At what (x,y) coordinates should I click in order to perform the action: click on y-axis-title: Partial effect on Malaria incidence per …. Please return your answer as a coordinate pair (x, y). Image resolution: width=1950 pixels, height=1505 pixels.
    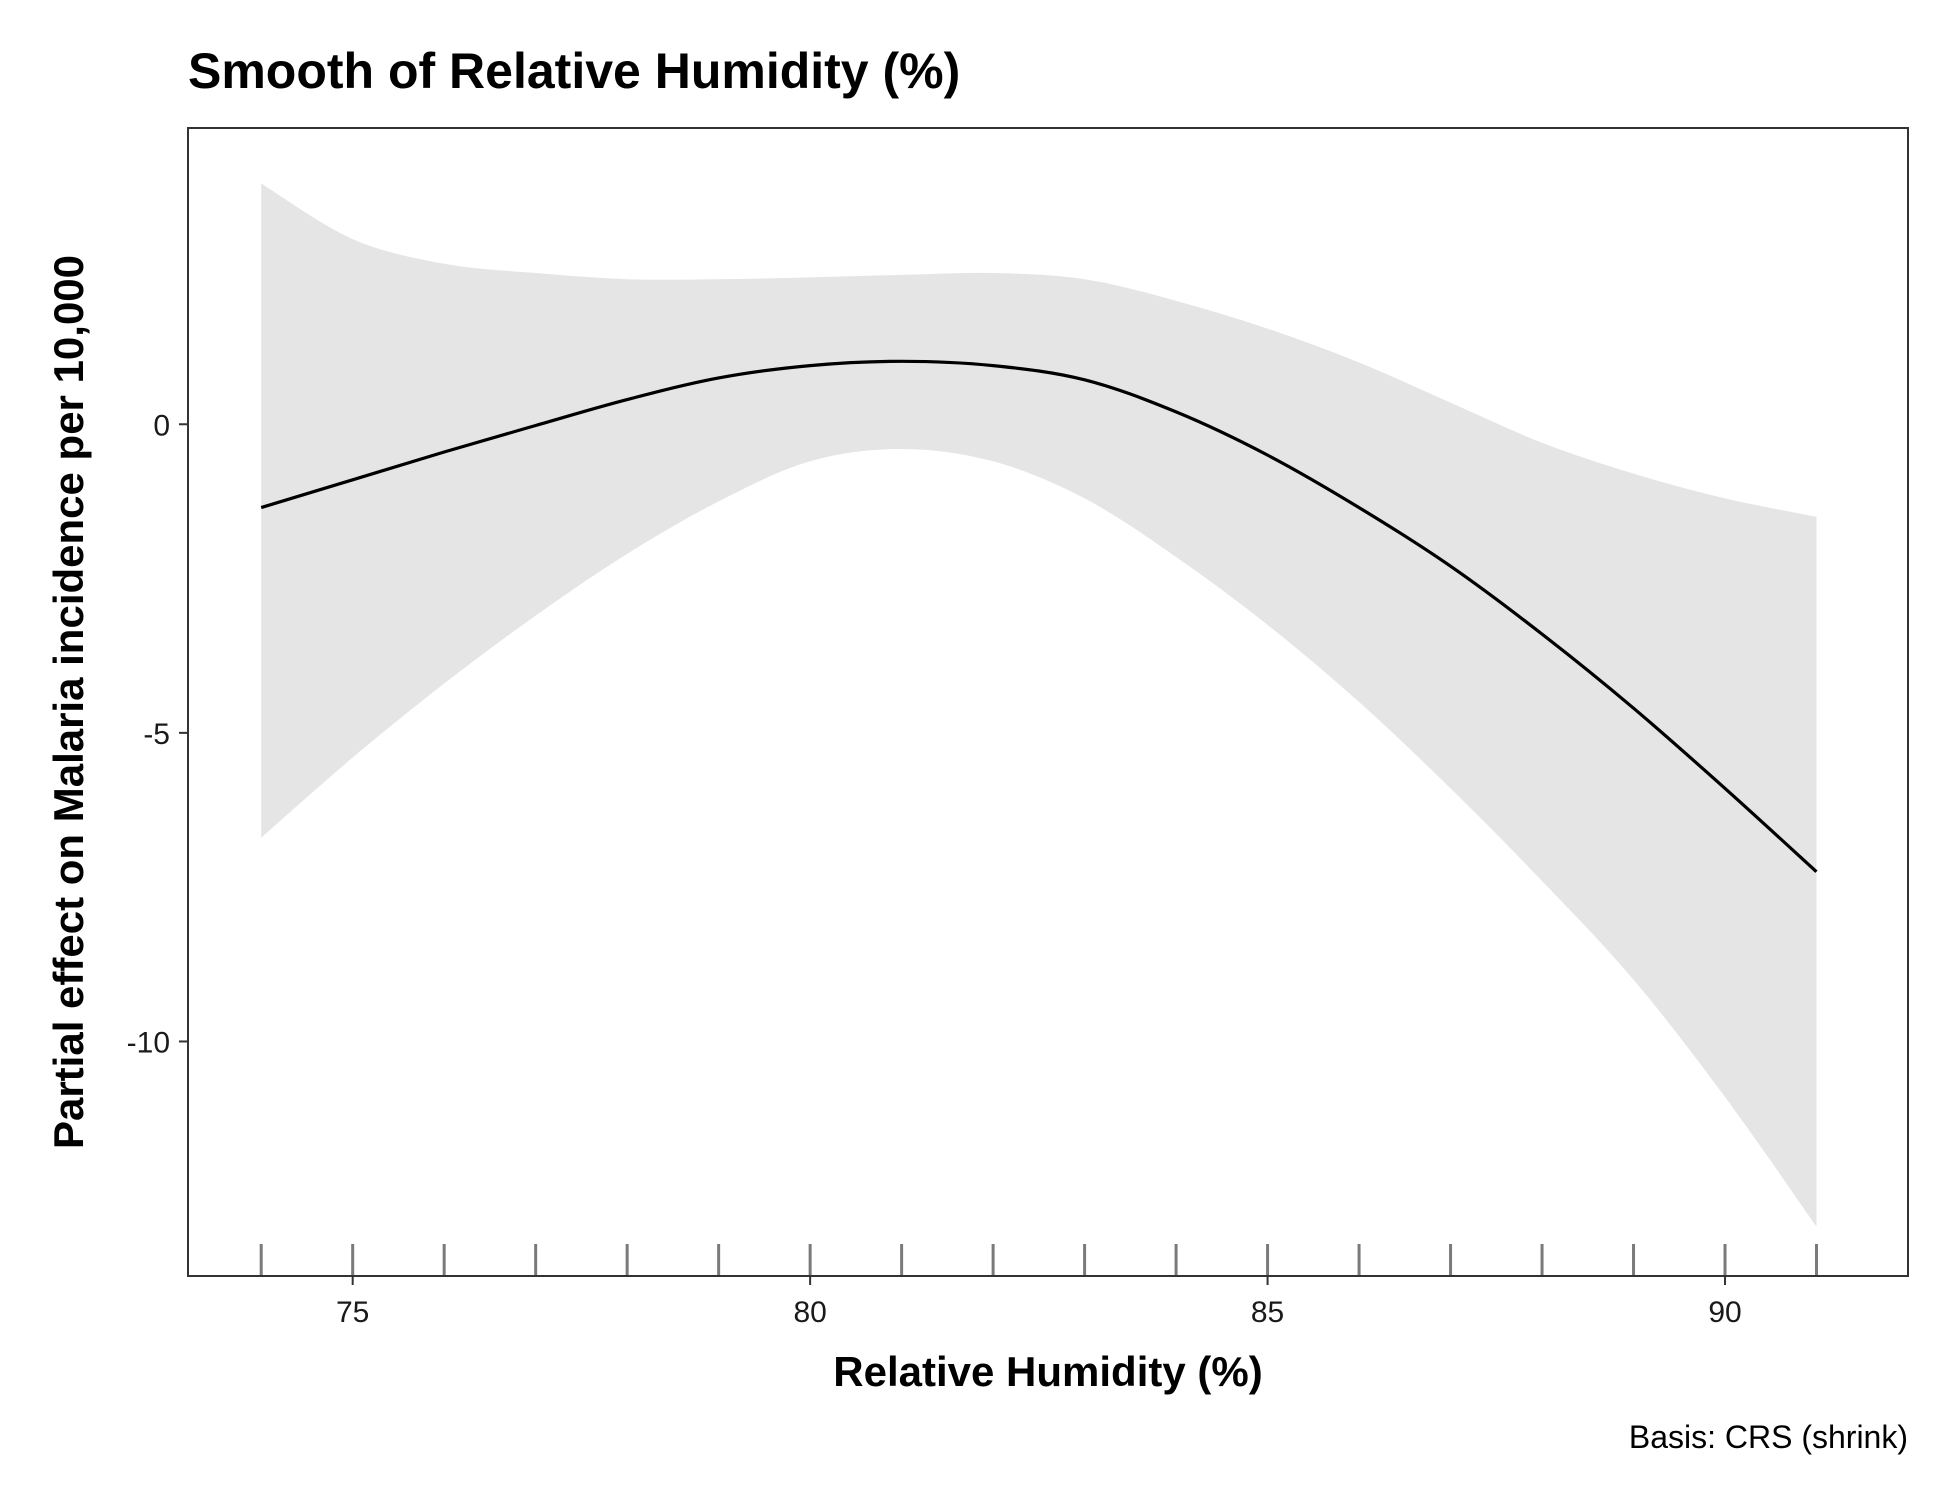
    Looking at the image, I should click on (68, 702).